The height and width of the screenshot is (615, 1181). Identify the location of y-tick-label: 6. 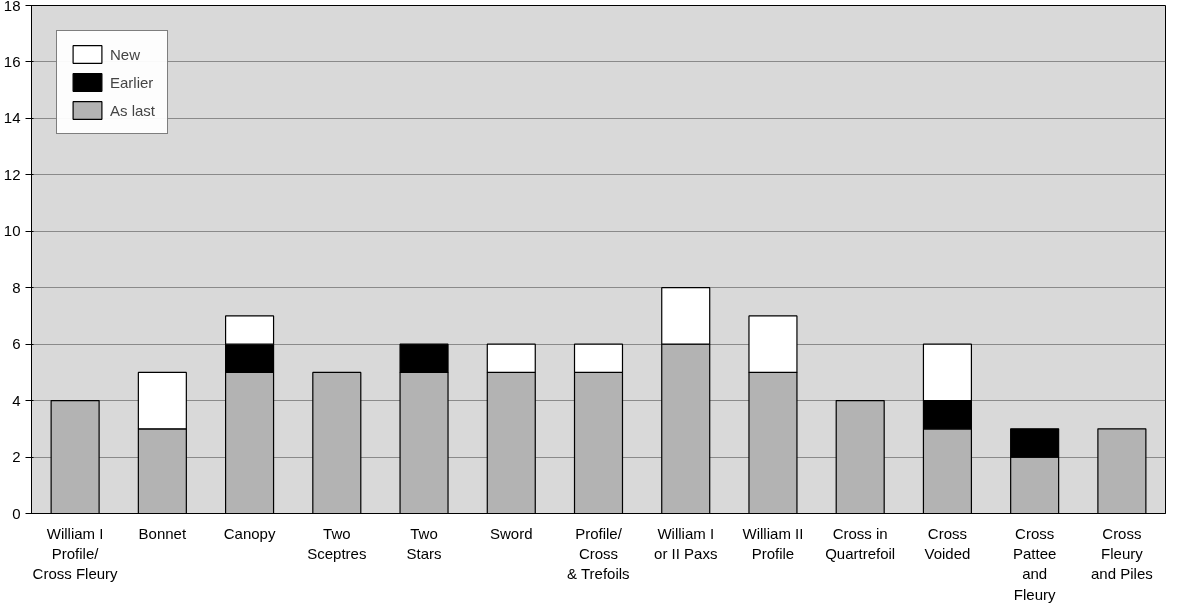
(16, 344).